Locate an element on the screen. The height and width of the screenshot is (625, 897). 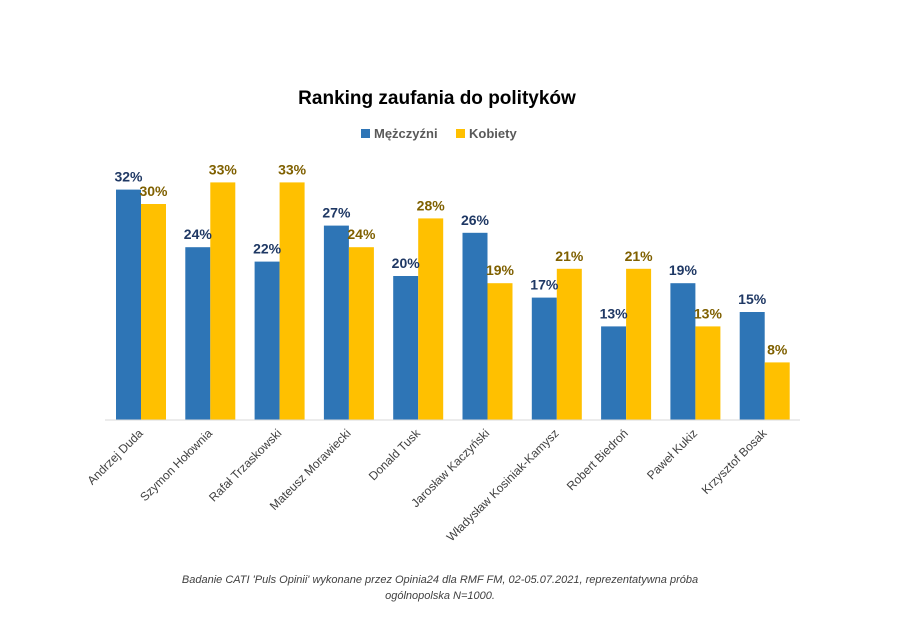
bar-men-andrzej-duda is located at coordinates (128, 304).